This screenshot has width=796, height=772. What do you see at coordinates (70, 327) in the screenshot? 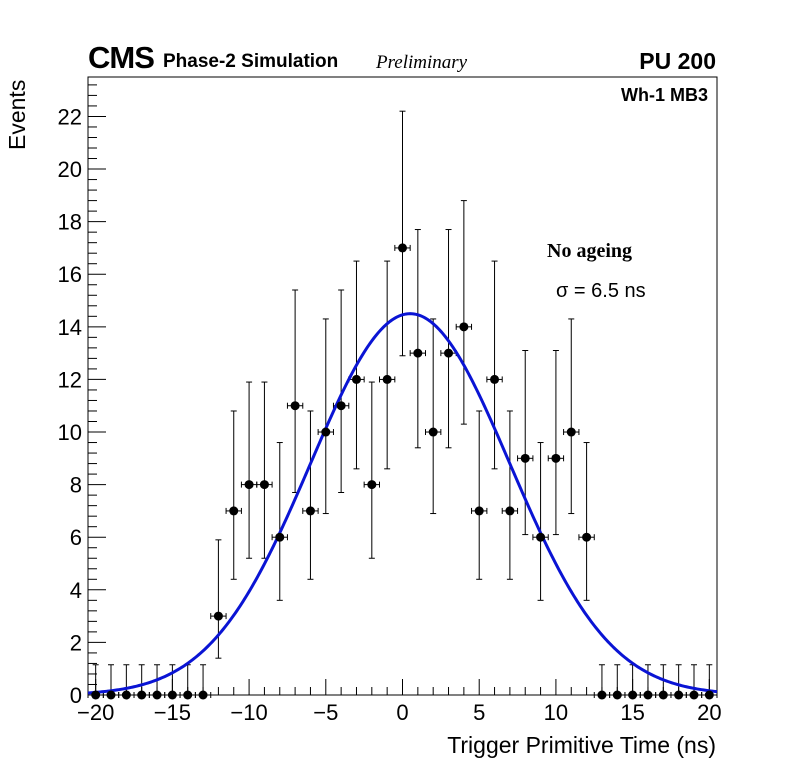
I see `y-tick-label: 14` at bounding box center [70, 327].